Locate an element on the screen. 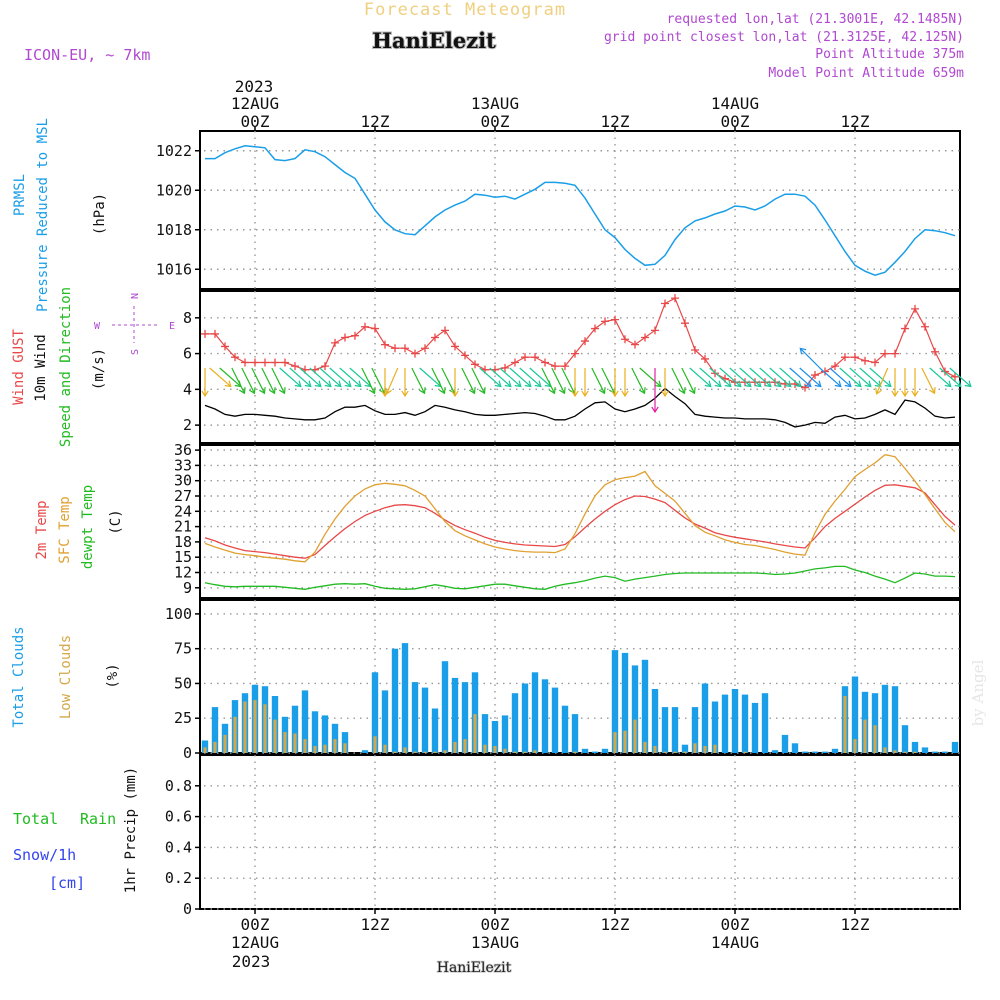 This screenshot has width=1000, height=1000. ytick-label: 0 is located at coordinates (187, 909).